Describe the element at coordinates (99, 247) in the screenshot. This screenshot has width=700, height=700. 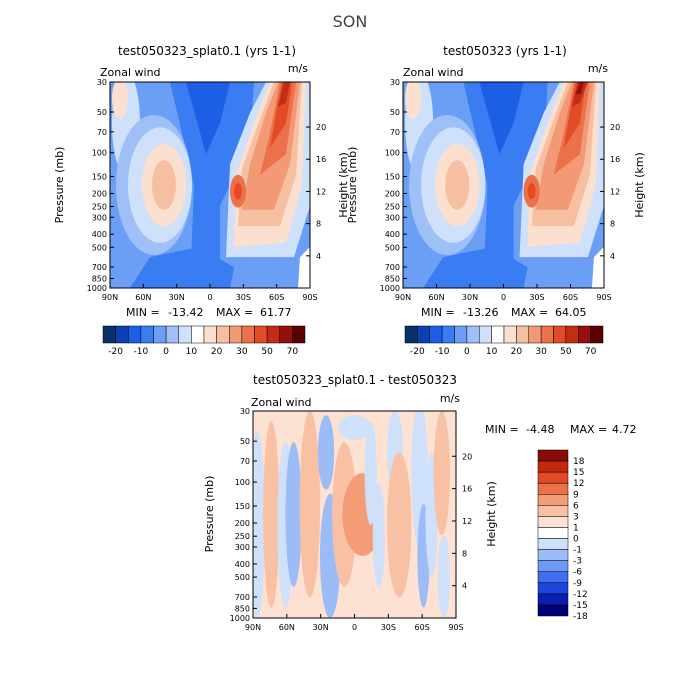
I see `pressure-tick-label: 500` at that location.